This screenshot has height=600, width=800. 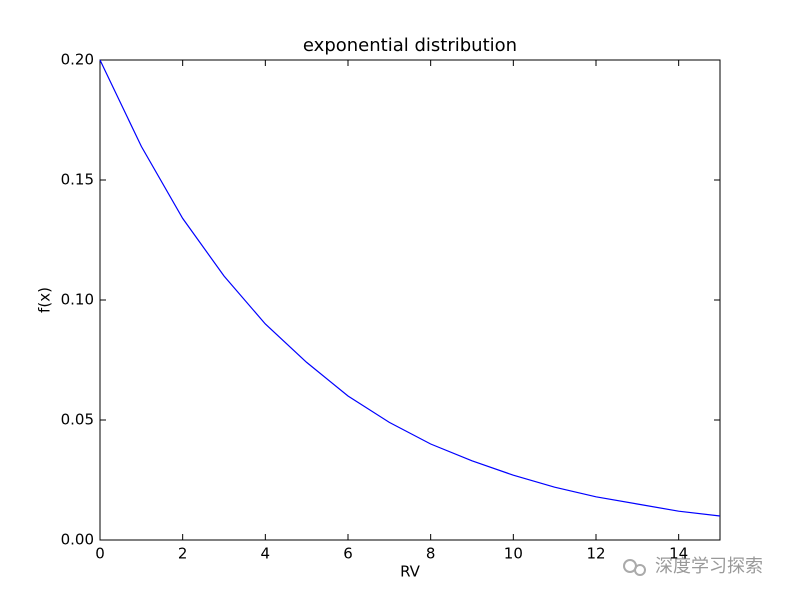 What do you see at coordinates (348, 554) in the screenshot?
I see `x-tick-label: 6` at bounding box center [348, 554].